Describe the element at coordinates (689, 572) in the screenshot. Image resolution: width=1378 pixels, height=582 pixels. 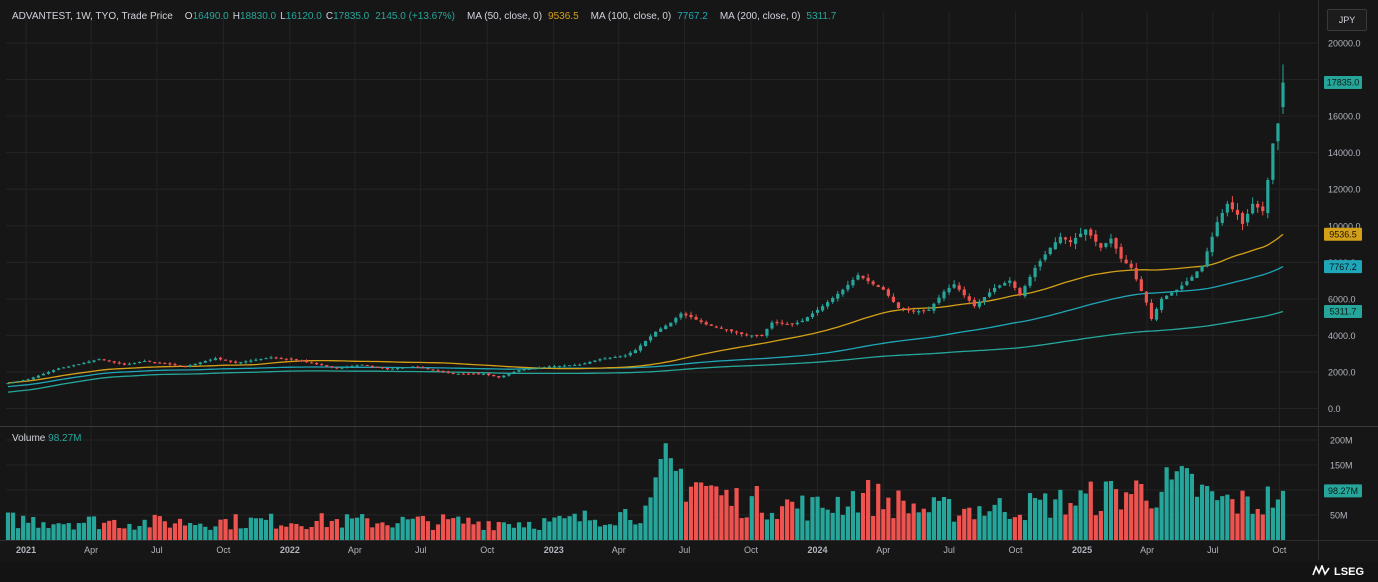
I see `footer-bar` at that location.